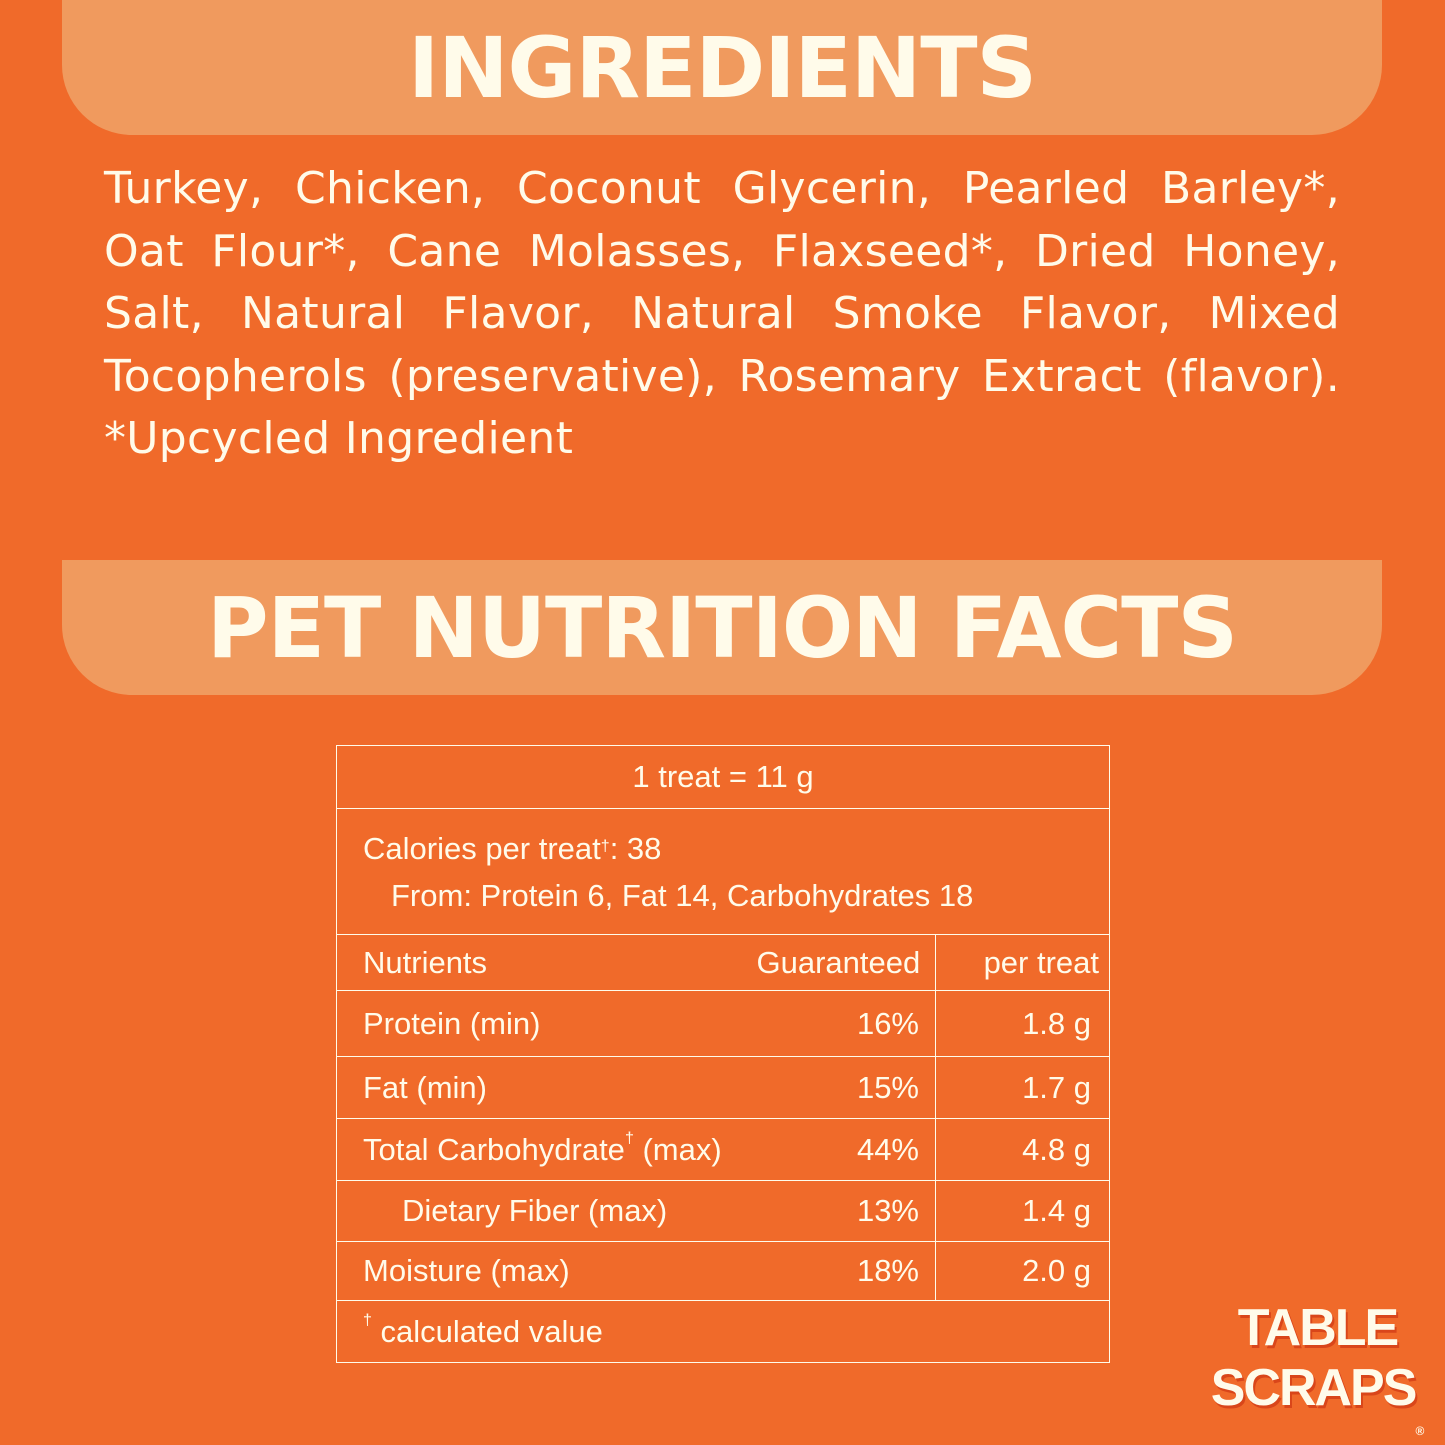  I want to click on footnote-row: † calculated value, so click(723, 1331).